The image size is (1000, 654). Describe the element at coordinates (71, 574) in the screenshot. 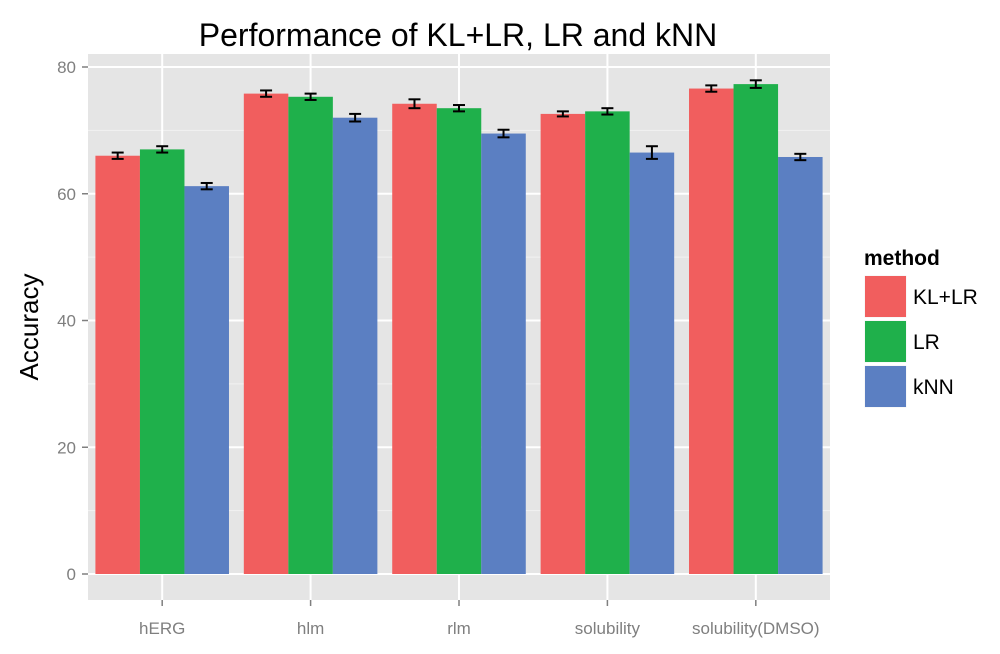

I see `y-tick-label: 0` at that location.